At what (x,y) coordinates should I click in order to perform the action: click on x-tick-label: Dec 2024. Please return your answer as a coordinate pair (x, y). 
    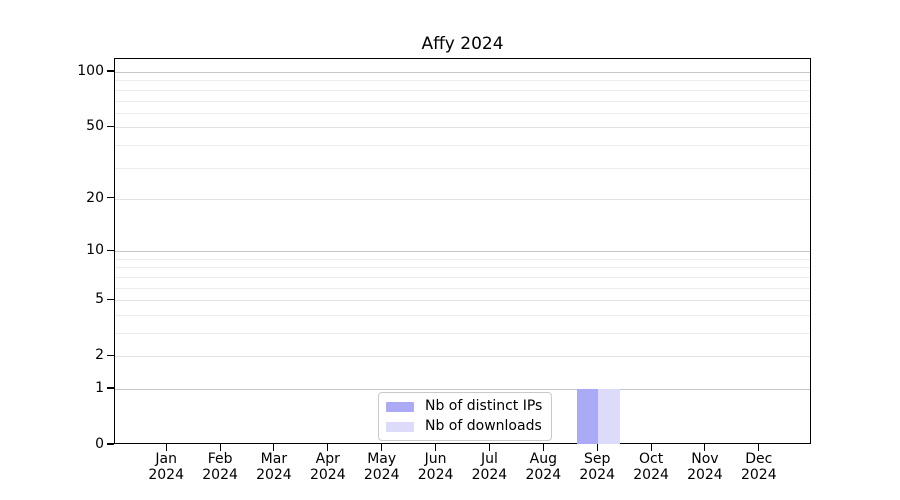
    Looking at the image, I should click on (759, 467).